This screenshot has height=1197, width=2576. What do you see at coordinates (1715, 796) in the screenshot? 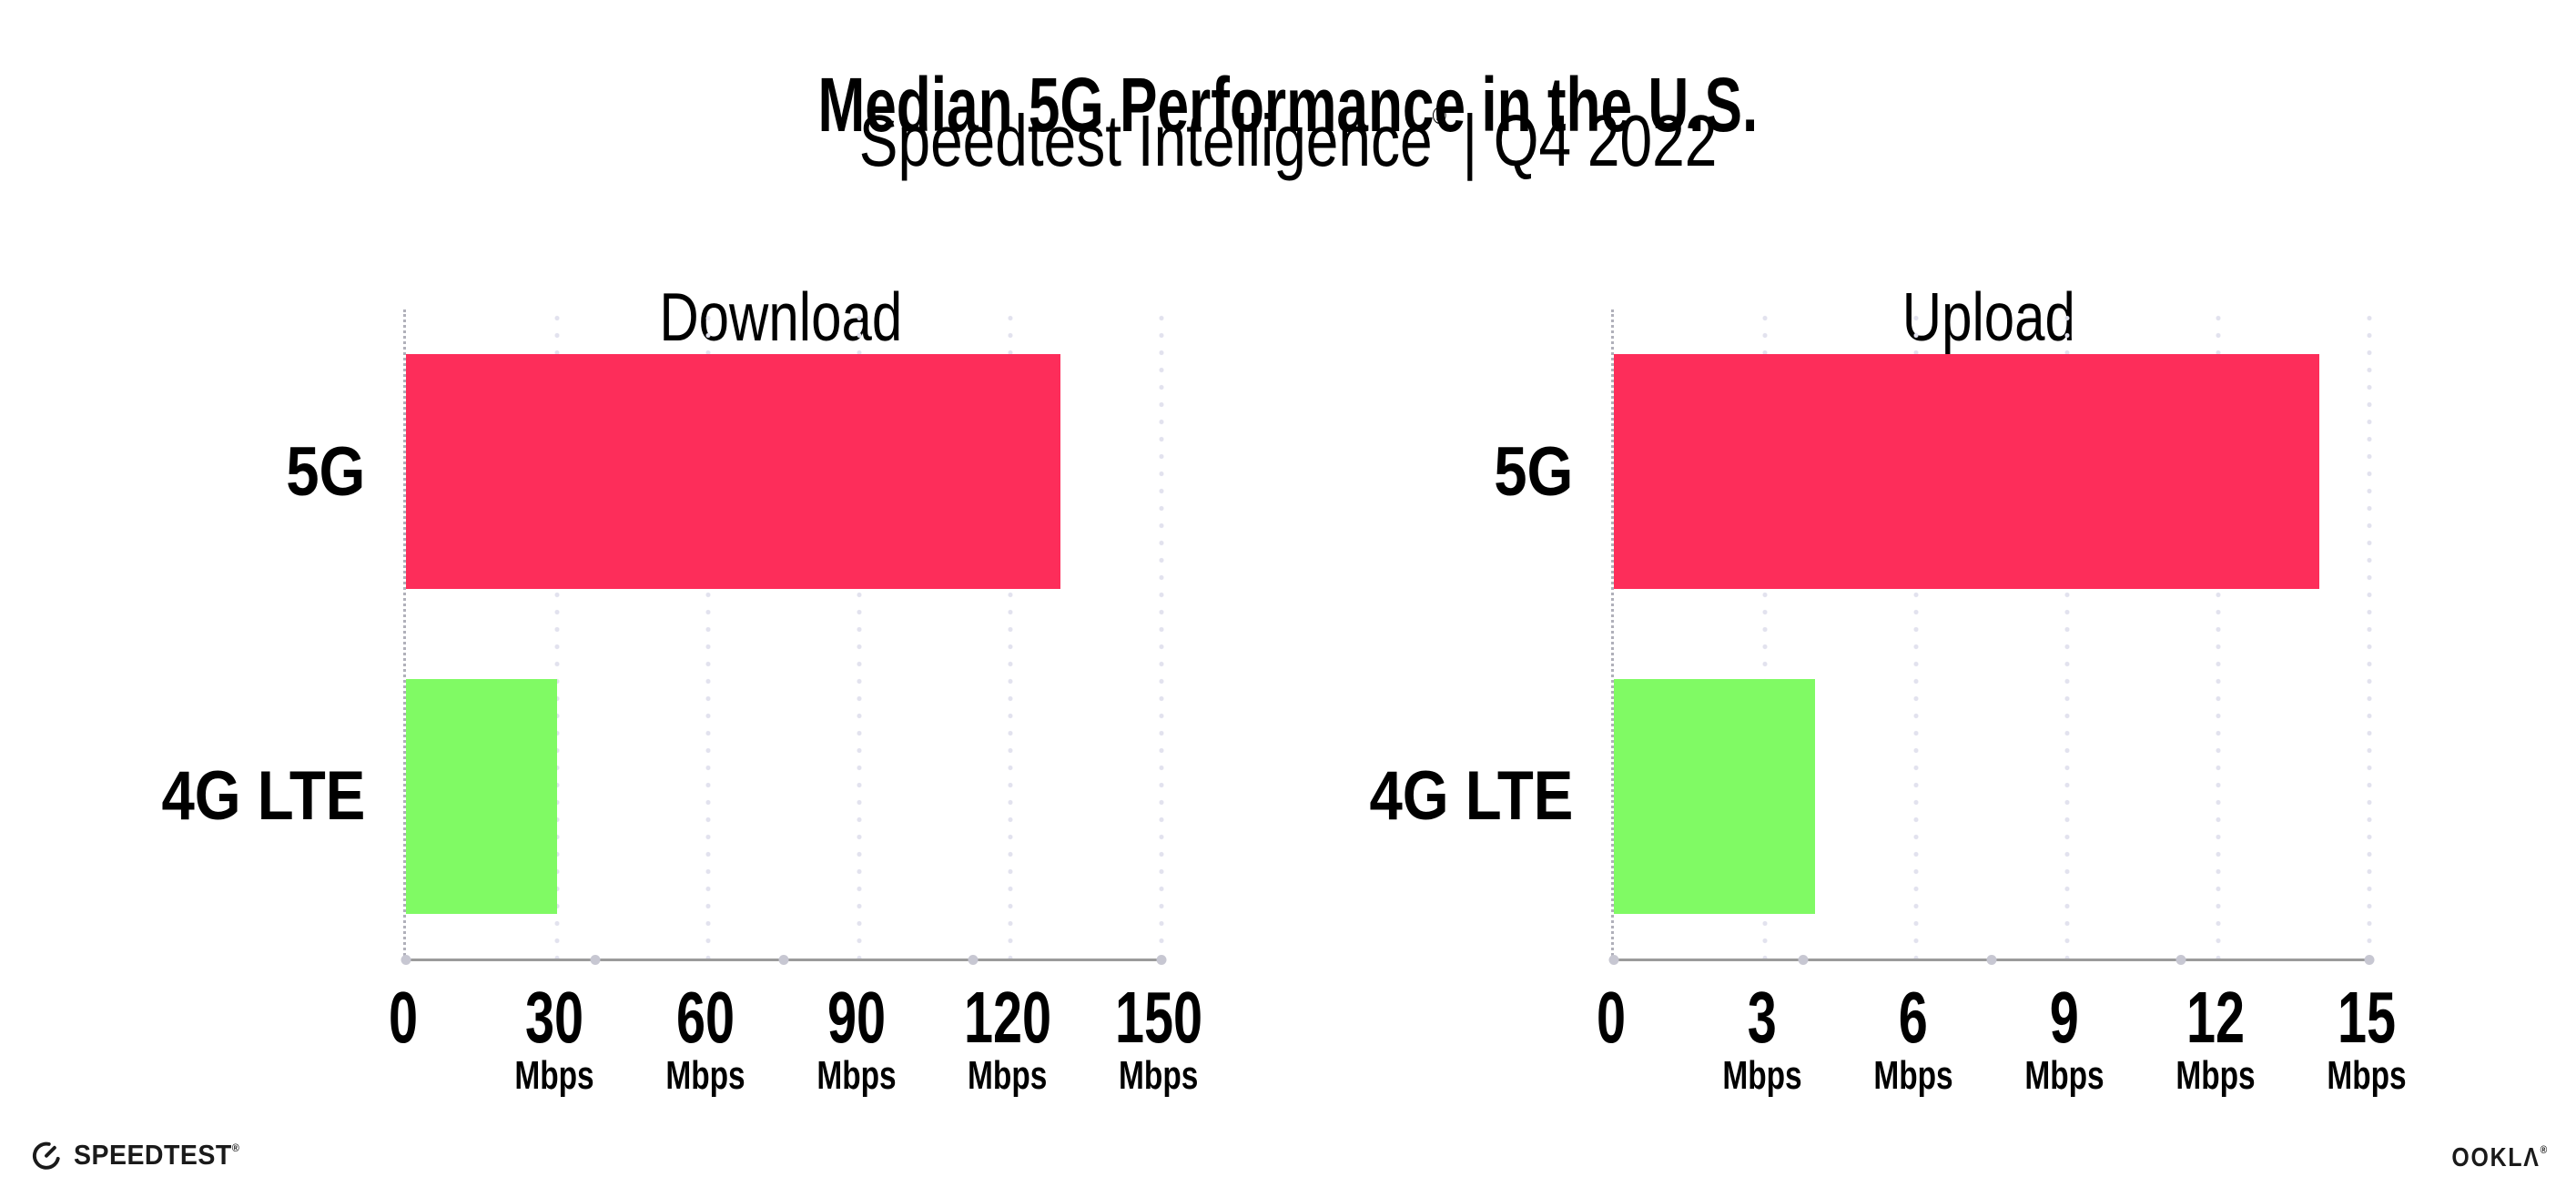
I see `bar-4g-lte-upload` at bounding box center [1715, 796].